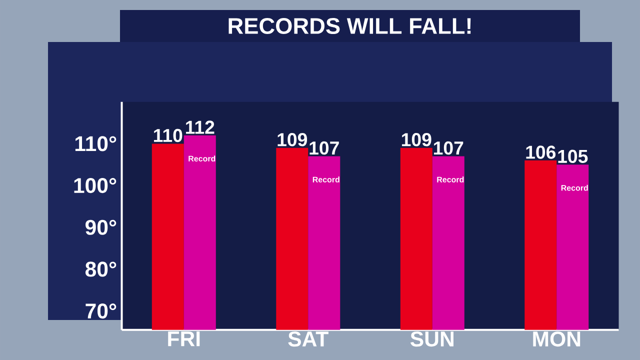 Image resolution: width=640 pixels, height=360 pixels. What do you see at coordinates (541, 152) in the screenshot?
I see `data-label: 106` at bounding box center [541, 152].